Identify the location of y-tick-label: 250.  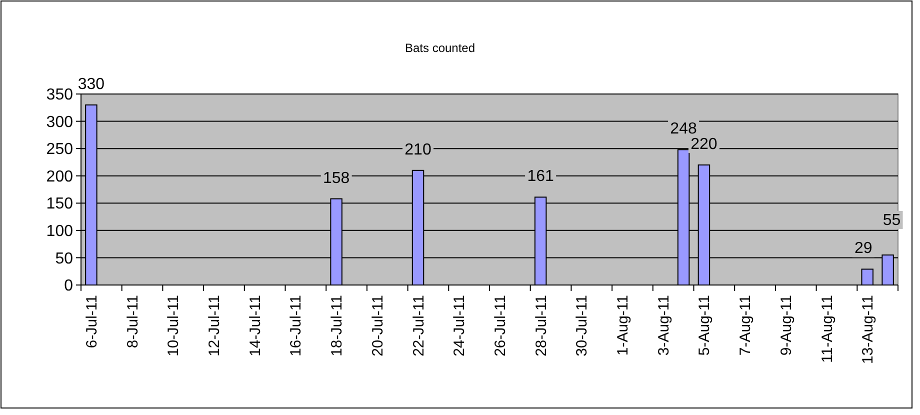
(60, 149).